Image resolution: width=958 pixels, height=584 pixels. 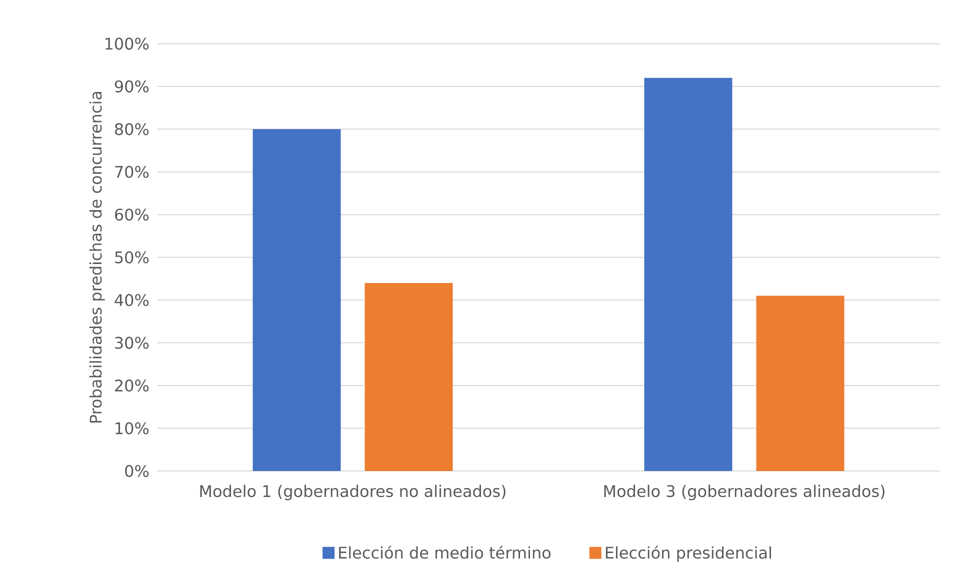 What do you see at coordinates (353, 492) in the screenshot?
I see `x-tick-label: Modelo 1 (gobernadores no alineados)` at bounding box center [353, 492].